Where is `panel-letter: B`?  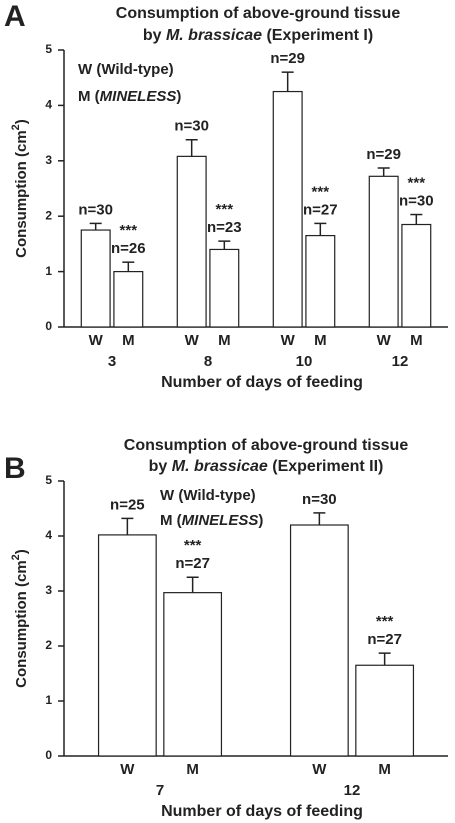
panel-letter: B is located at coordinates (15, 468).